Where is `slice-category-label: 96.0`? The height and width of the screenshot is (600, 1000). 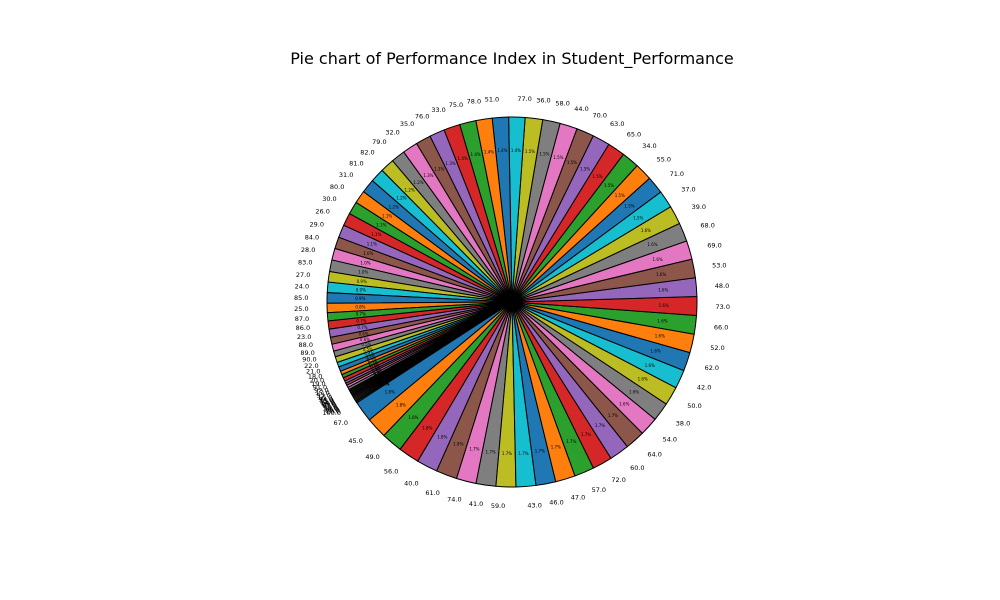 slice-category-label: 96.0 is located at coordinates (328, 404).